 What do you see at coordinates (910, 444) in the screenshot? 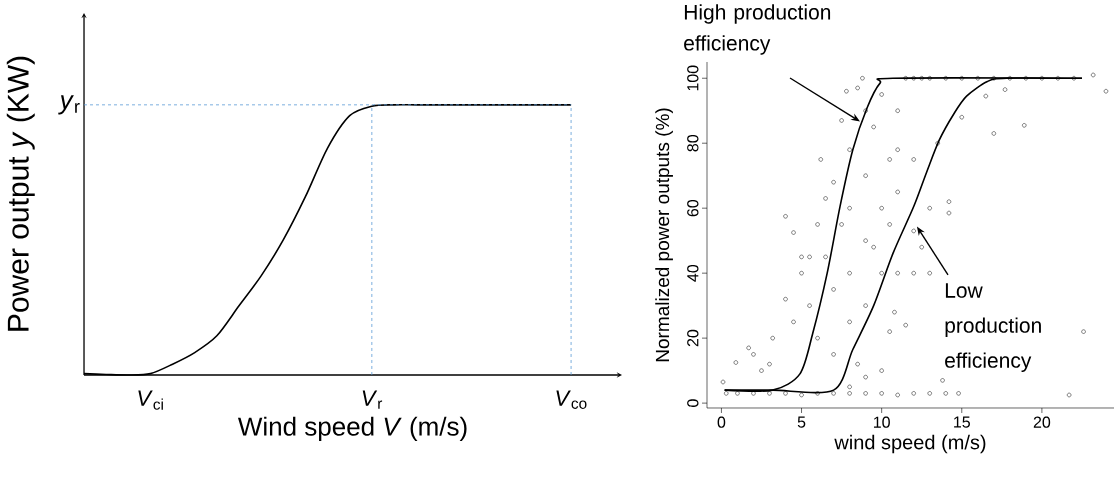
I see `x-axis-title: wind speed (m/s)` at bounding box center [910, 444].